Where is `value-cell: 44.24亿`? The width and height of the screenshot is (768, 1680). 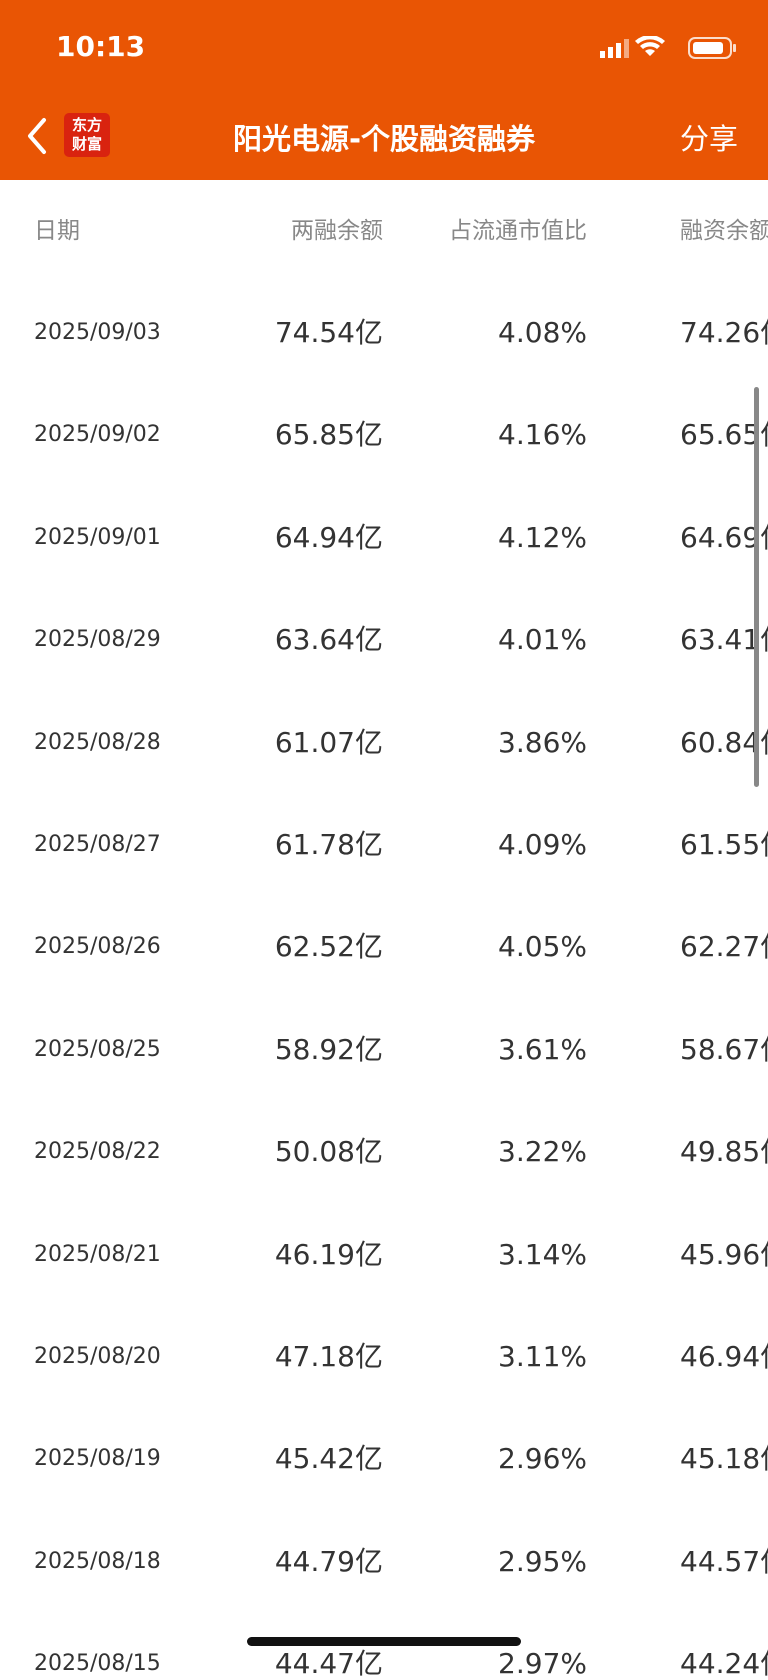 value-cell: 44.24亿 is located at coordinates (724, 1663).